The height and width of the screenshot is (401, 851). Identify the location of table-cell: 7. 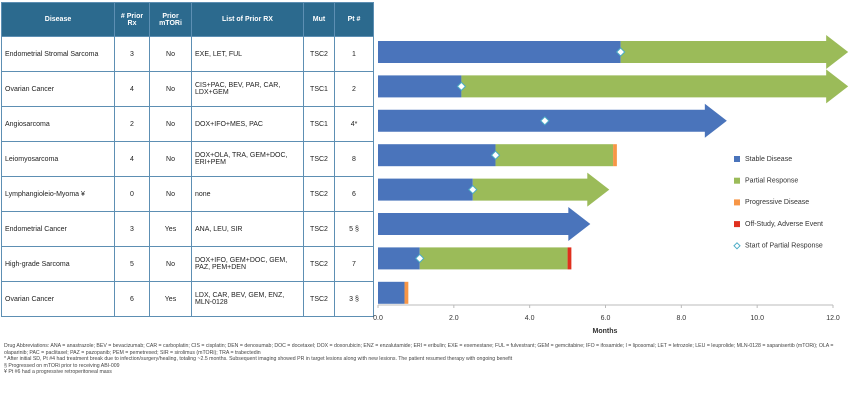
(354, 264).